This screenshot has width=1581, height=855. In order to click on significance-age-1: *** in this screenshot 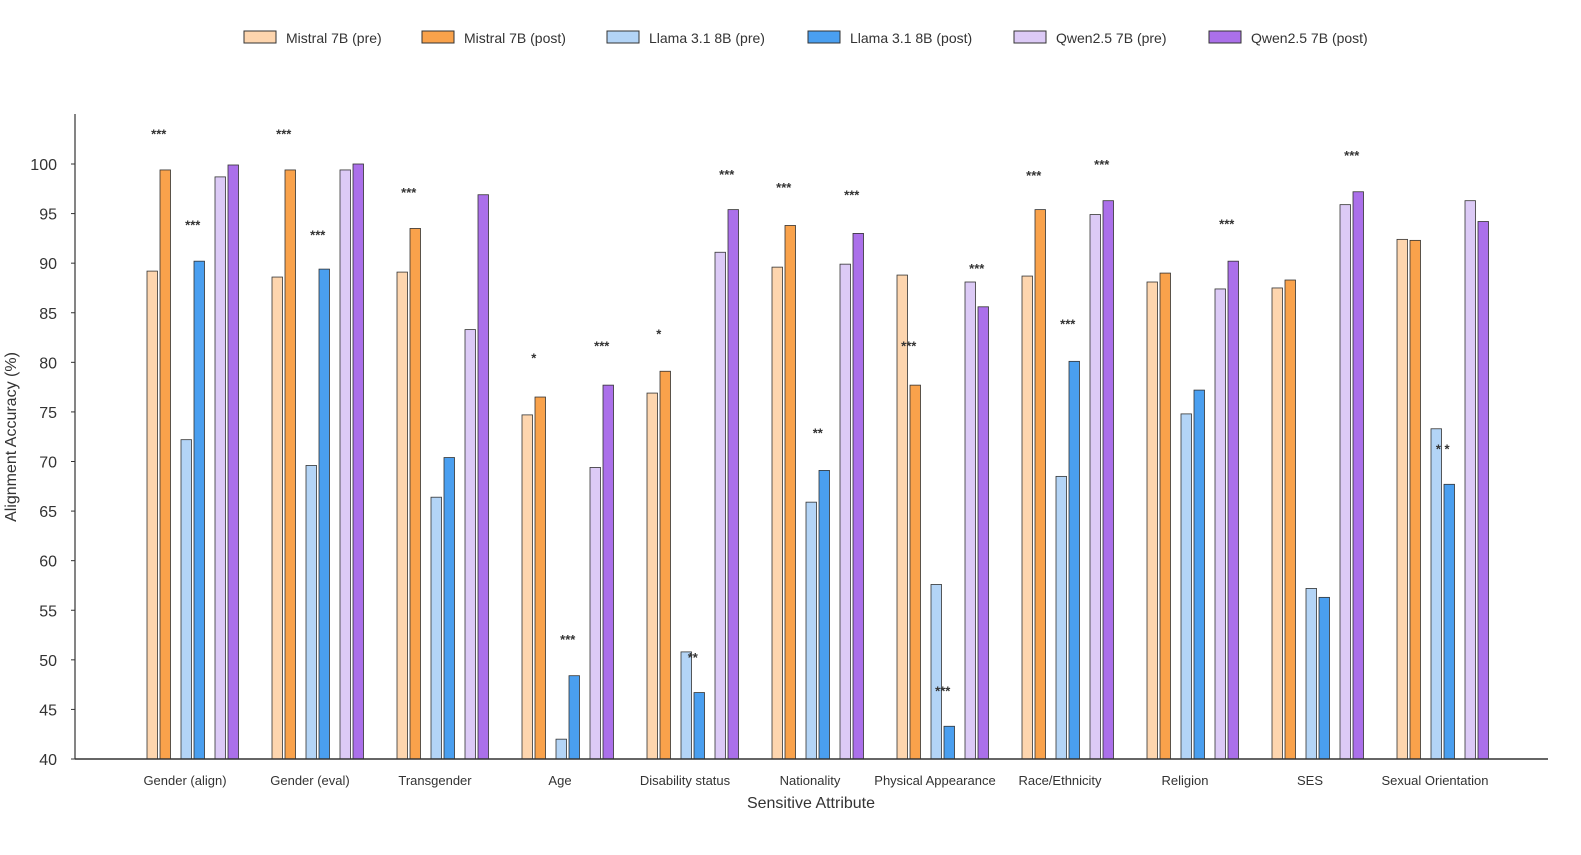, I will do `click(568, 639)`.